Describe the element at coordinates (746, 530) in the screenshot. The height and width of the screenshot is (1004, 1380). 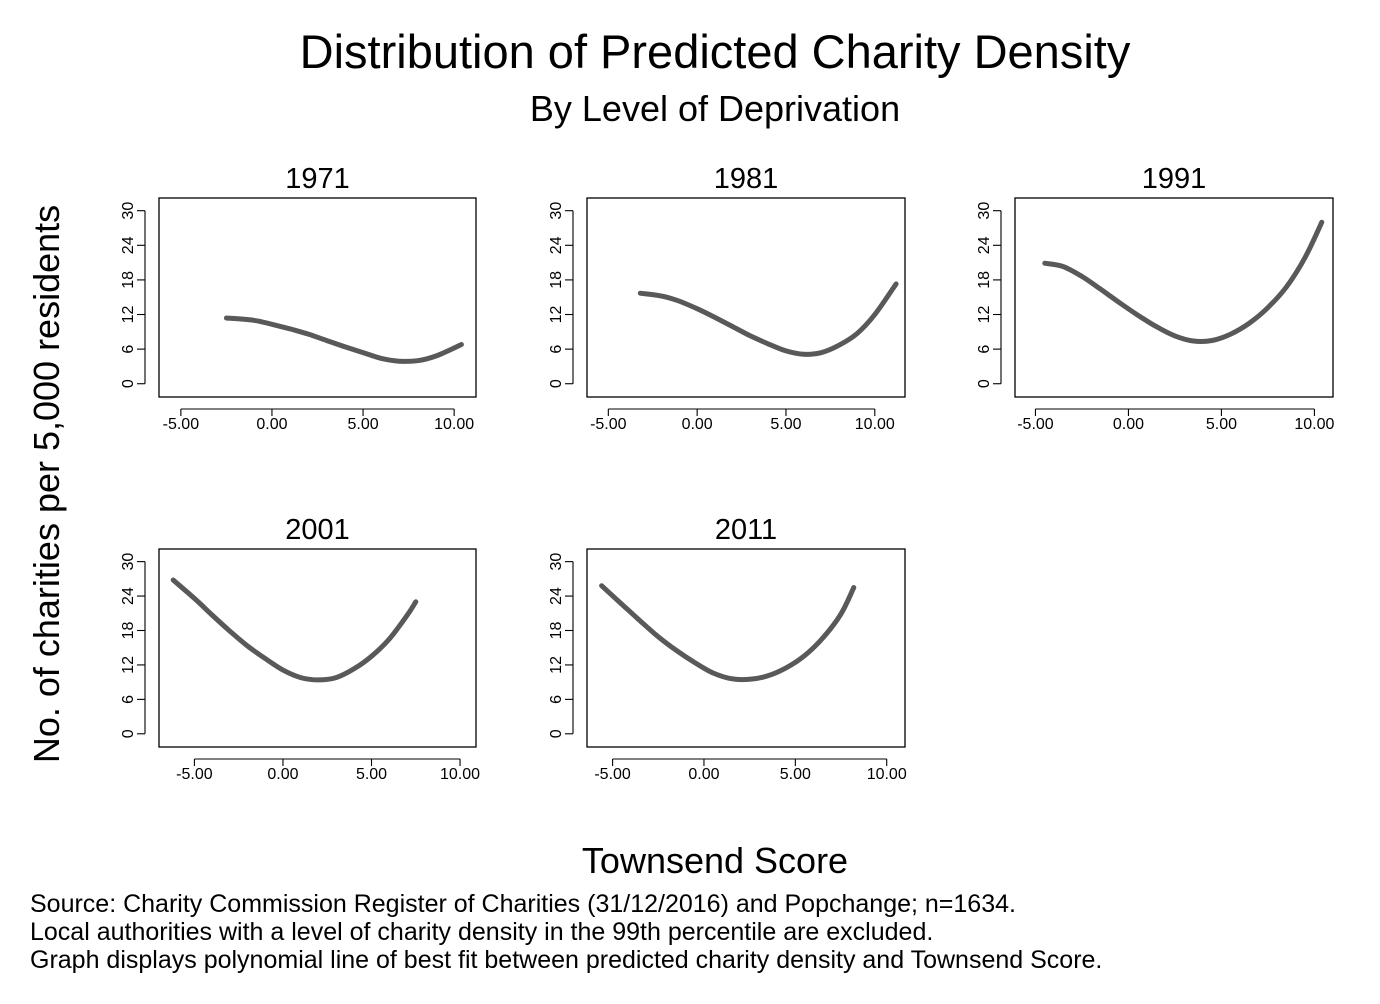
I see `panel-title: 2011` at that location.